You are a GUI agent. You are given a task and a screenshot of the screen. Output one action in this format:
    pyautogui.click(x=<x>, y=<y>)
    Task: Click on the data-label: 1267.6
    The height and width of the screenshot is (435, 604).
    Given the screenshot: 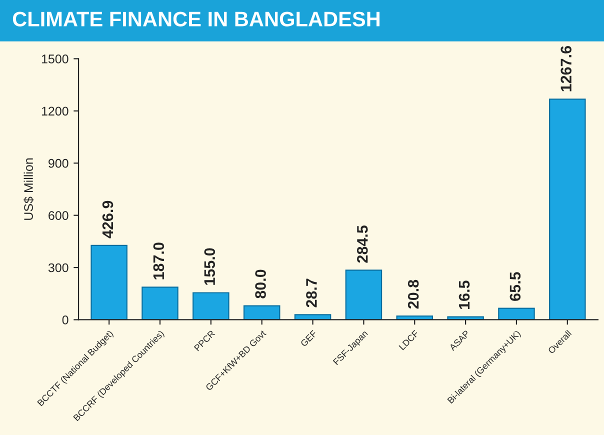 What is the action you would take?
    pyautogui.click(x=566, y=69)
    